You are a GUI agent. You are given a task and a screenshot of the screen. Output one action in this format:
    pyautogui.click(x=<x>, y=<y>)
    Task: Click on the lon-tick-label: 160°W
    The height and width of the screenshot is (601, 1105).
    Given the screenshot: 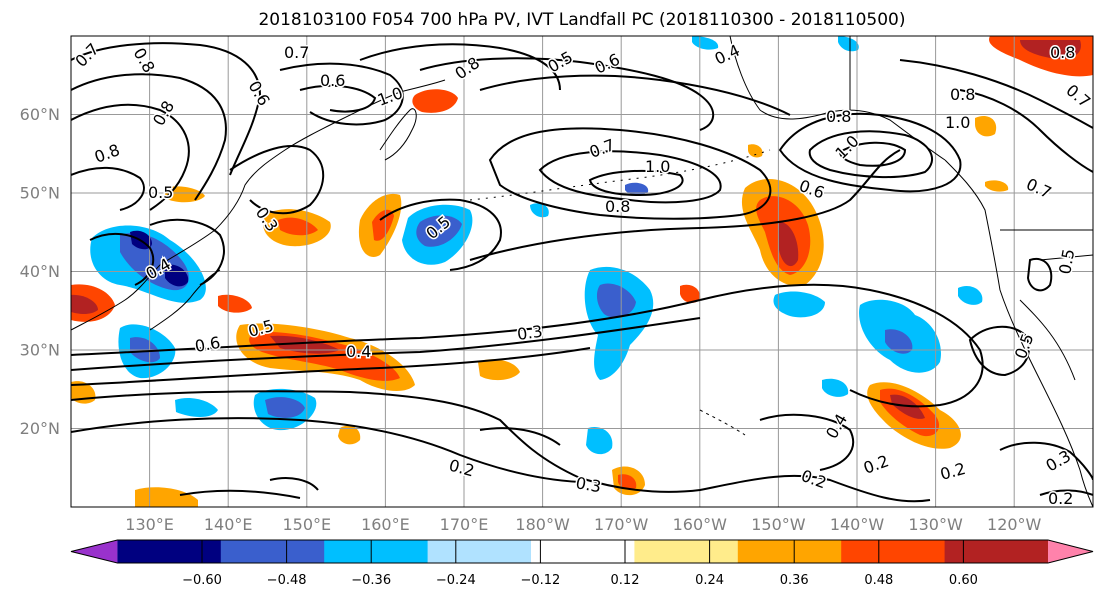 What is the action you would take?
    pyautogui.click(x=700, y=524)
    